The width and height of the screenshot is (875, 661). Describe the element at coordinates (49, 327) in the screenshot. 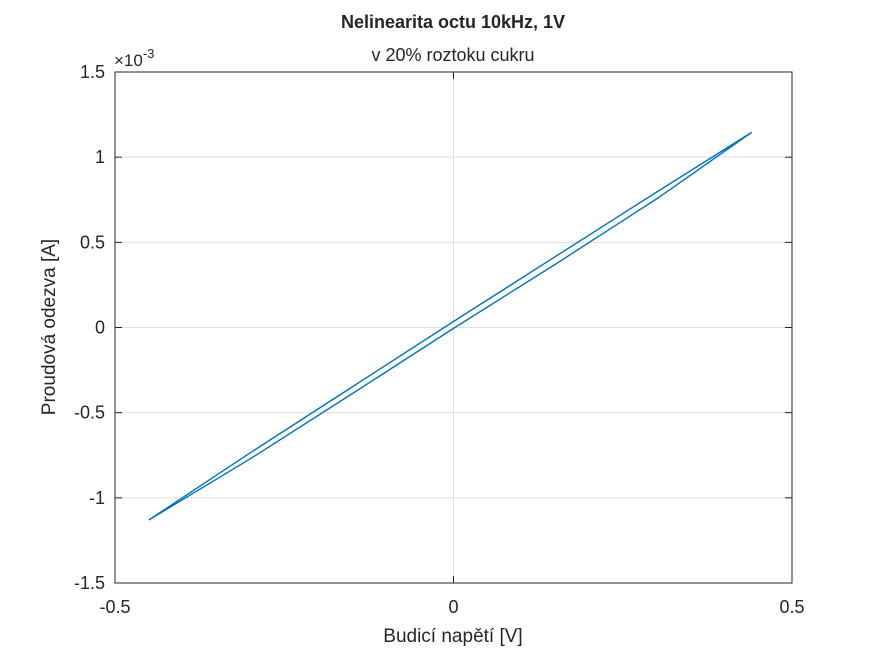

I see `y-axis-label: Proudová odezva [A]` at that location.